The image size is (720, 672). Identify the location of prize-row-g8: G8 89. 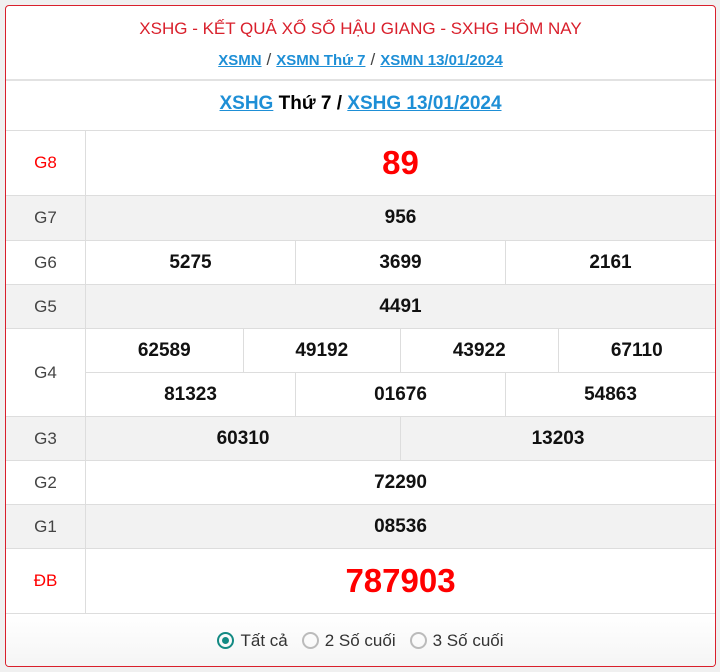
(360, 163).